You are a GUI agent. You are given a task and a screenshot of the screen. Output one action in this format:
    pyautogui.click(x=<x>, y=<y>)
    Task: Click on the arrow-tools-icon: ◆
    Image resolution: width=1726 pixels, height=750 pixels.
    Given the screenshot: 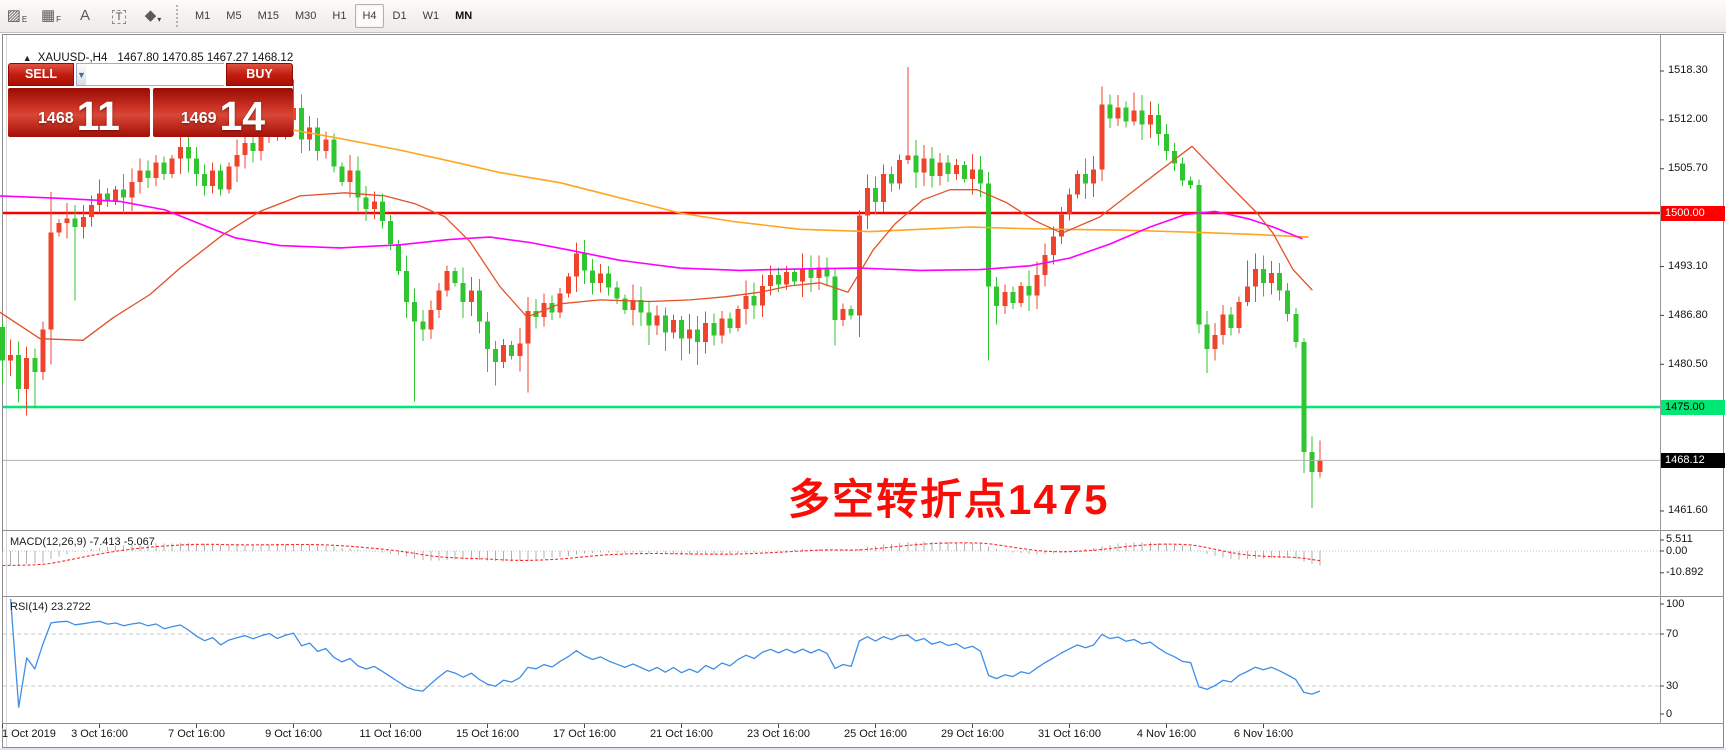 What is the action you would take?
    pyautogui.click(x=150, y=15)
    